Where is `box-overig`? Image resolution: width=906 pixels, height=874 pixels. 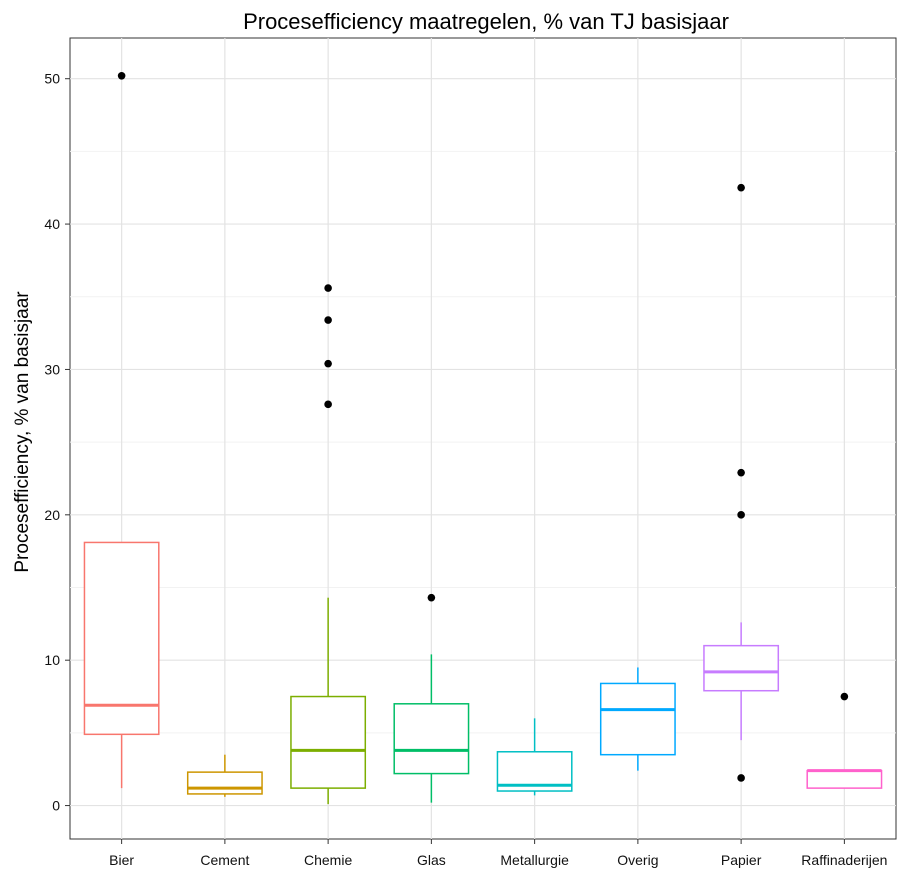
box-overig is located at coordinates (638, 718).